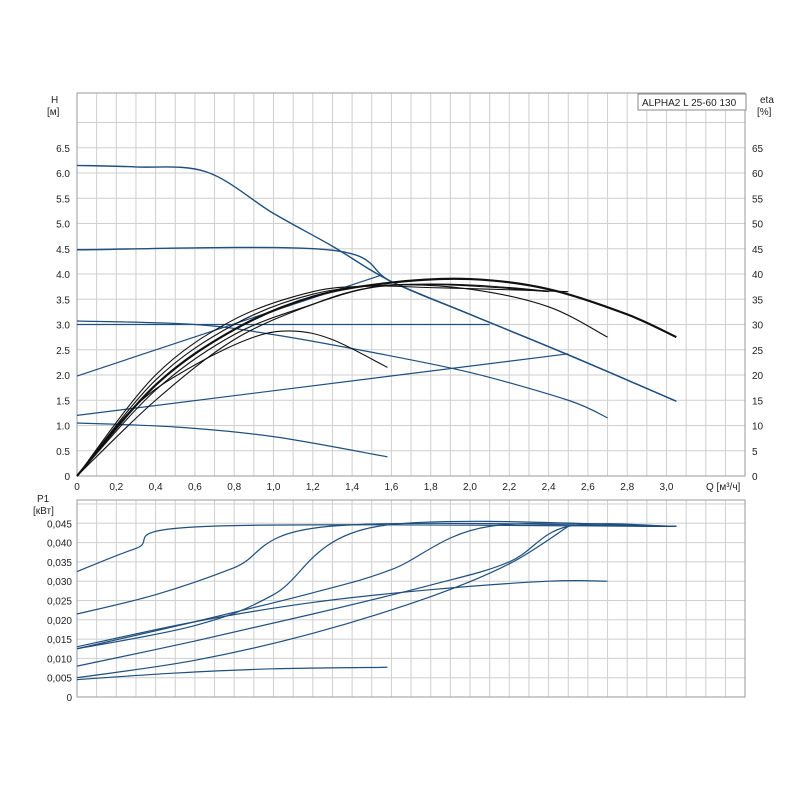 Image resolution: width=800 pixels, height=800 pixels. What do you see at coordinates (59, 582) in the screenshot?
I see `power-tick-label: 0,030` at bounding box center [59, 582].